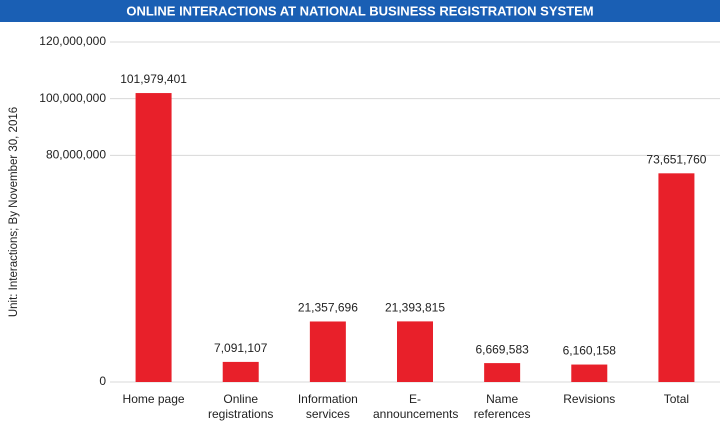 This screenshot has height=434, width=720. What do you see at coordinates (241, 348) in the screenshot?
I see `value-label: 7,091,107` at bounding box center [241, 348].